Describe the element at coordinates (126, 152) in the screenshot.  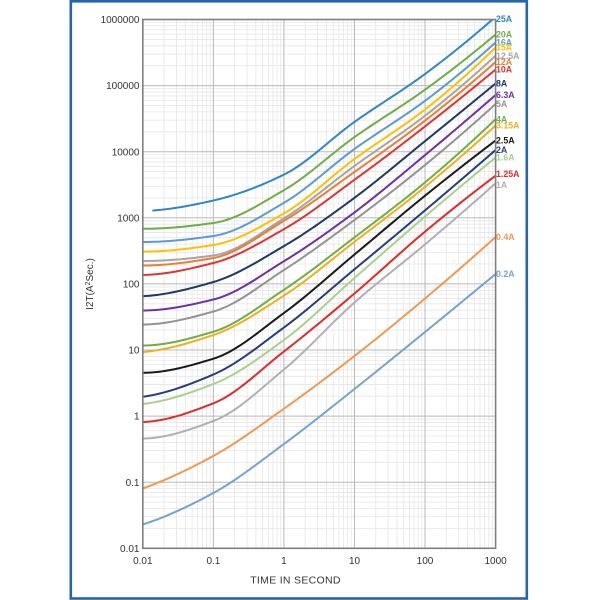
I see `svg-text: 10000` at that location.